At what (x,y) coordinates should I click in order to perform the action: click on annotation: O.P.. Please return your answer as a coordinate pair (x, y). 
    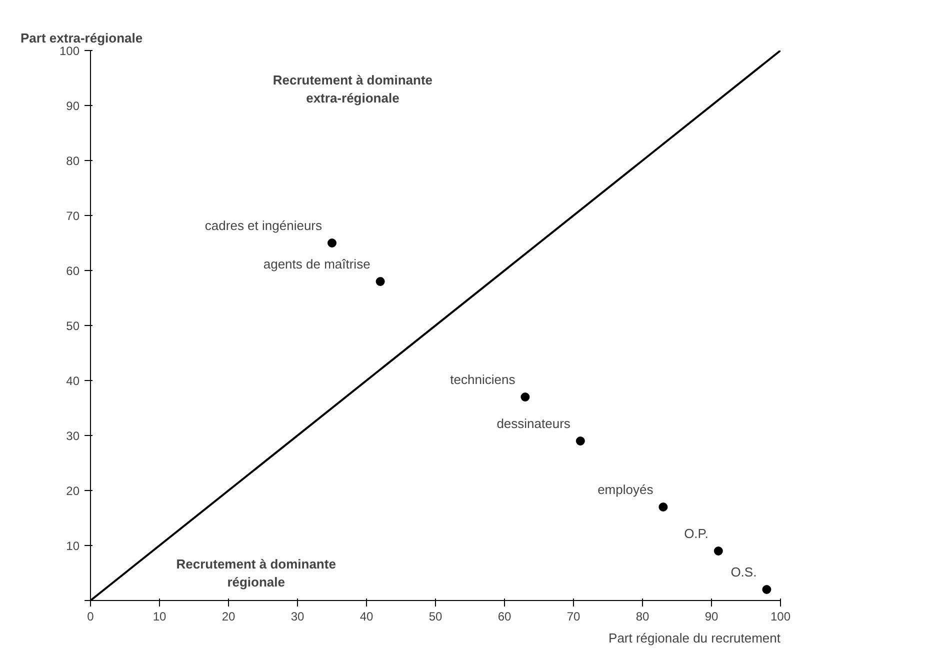
    Looking at the image, I should click on (696, 533).